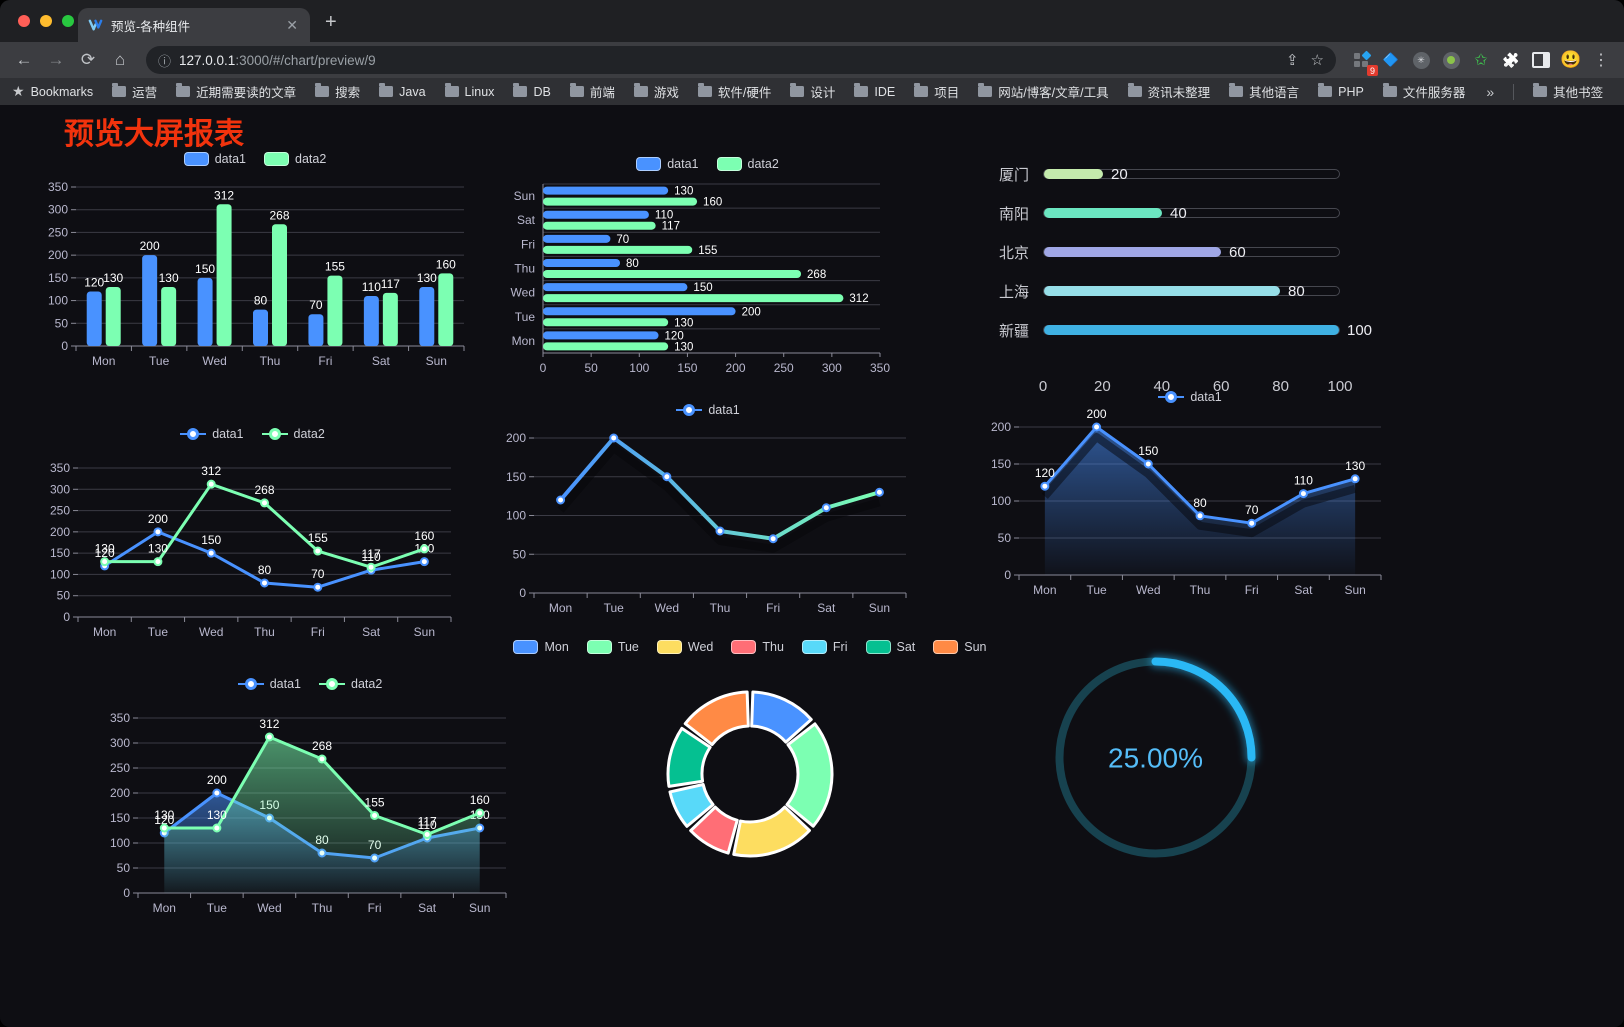 The height and width of the screenshot is (1027, 1624). Describe the element at coordinates (734, 91) in the screenshot. I see `bookmark-item: 软件/硬件` at that location.